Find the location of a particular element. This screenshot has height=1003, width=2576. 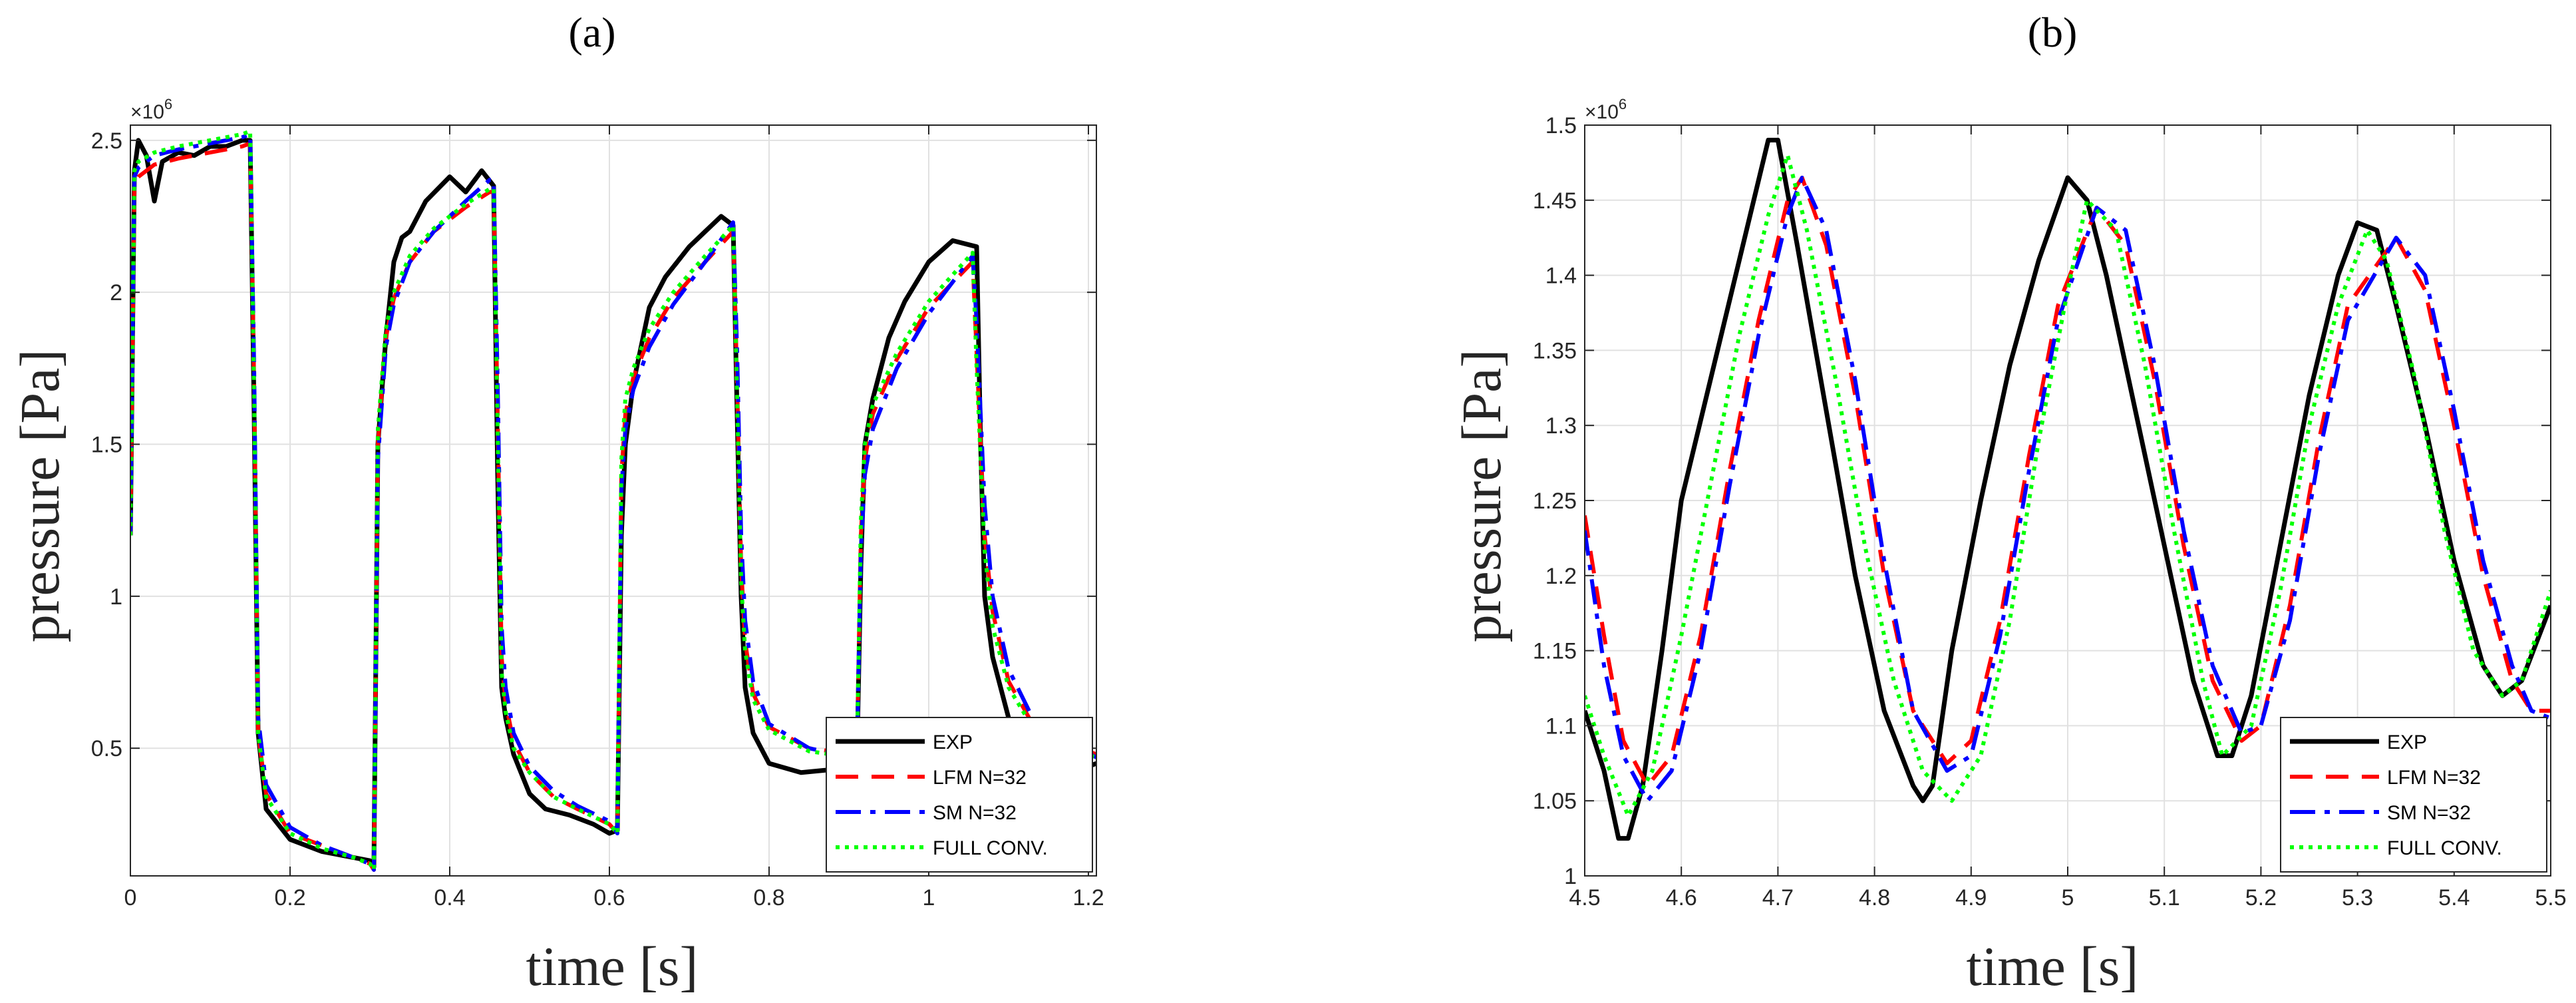

x-tick-label: 5.4 is located at coordinates (2454, 897).